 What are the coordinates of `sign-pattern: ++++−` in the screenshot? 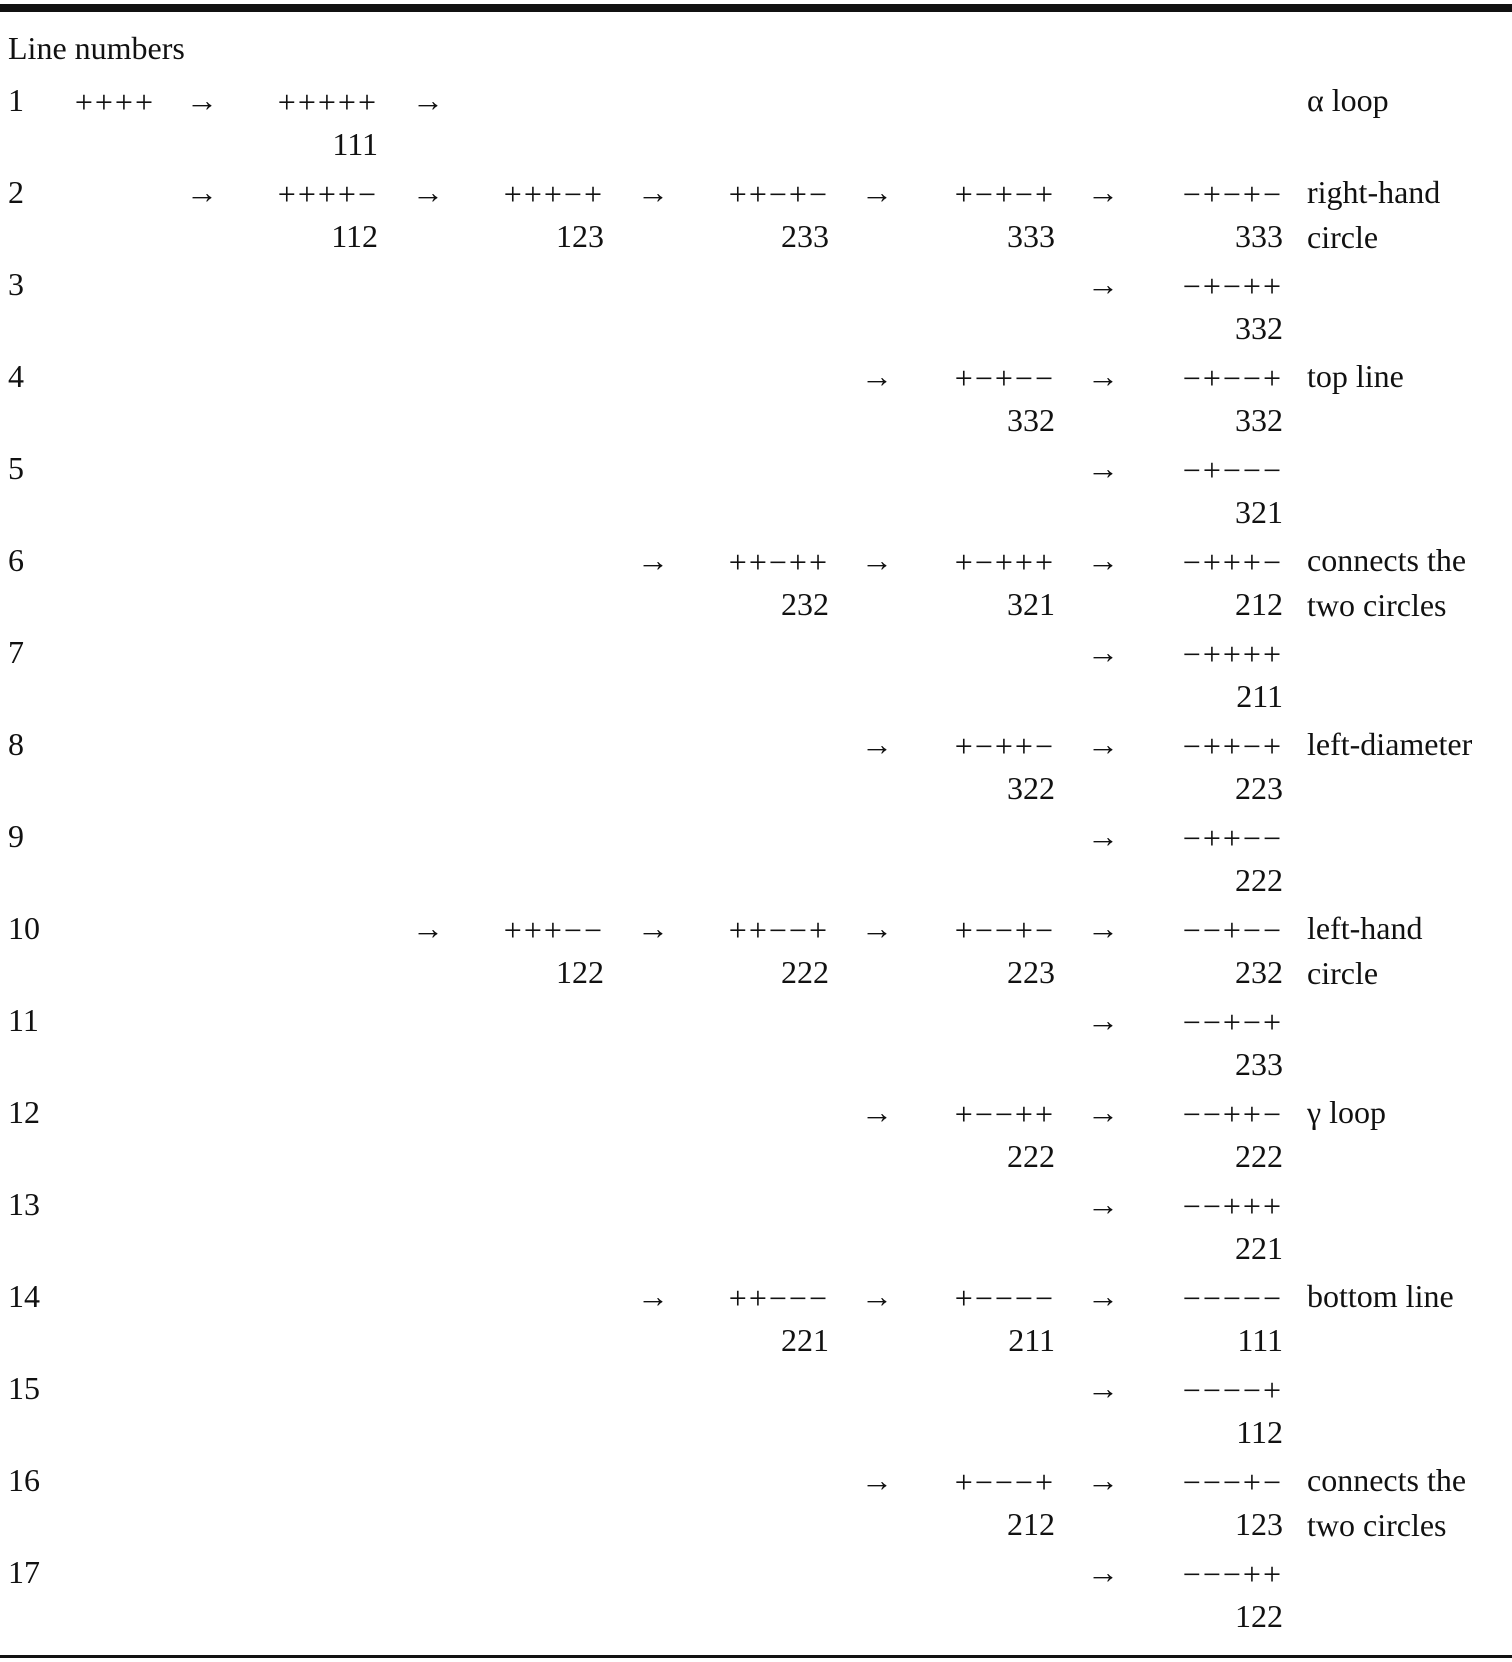 It's located at (327, 194).